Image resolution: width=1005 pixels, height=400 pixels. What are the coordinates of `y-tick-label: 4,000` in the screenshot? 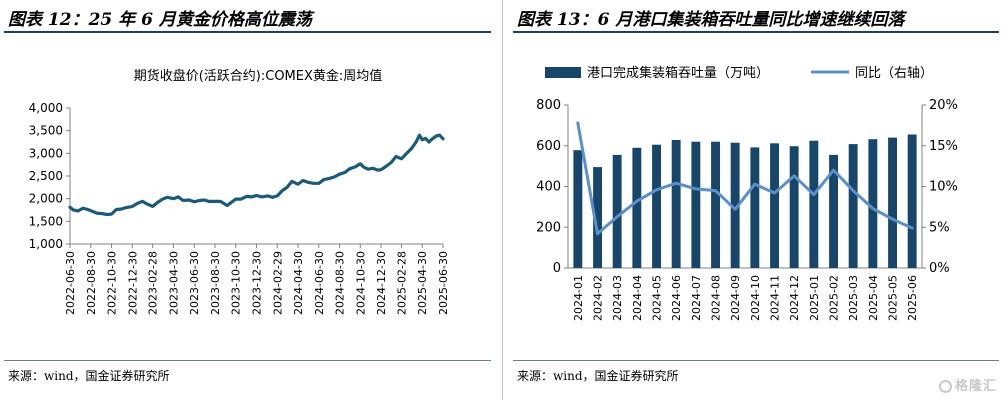 It's located at (46, 108).